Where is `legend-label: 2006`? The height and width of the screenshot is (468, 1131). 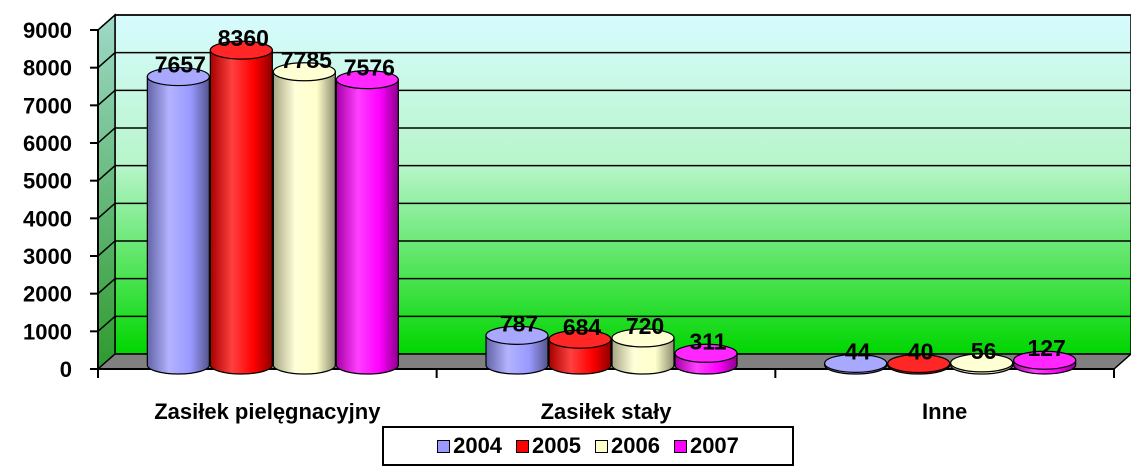 legend-label: 2006 is located at coordinates (635, 445).